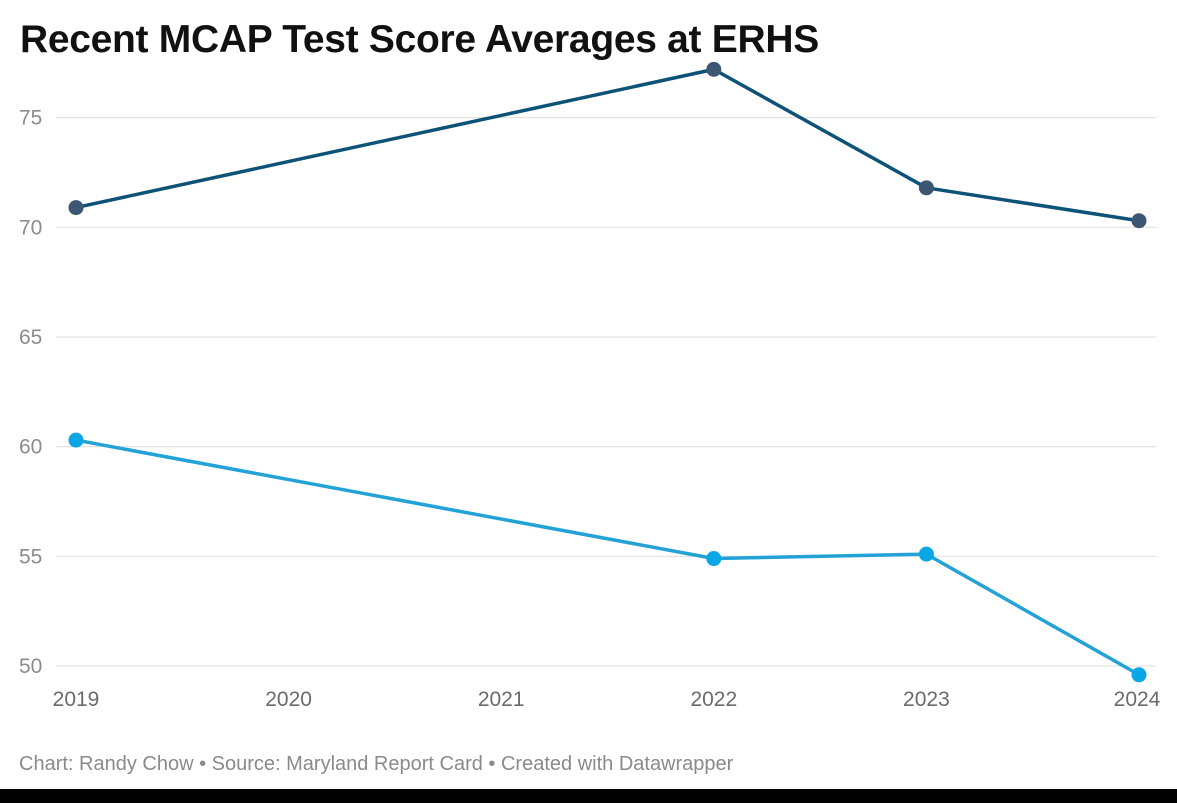 The width and height of the screenshot is (1177, 803). Describe the element at coordinates (714, 559) in the screenshot. I see `series-2-point-2022` at that location.